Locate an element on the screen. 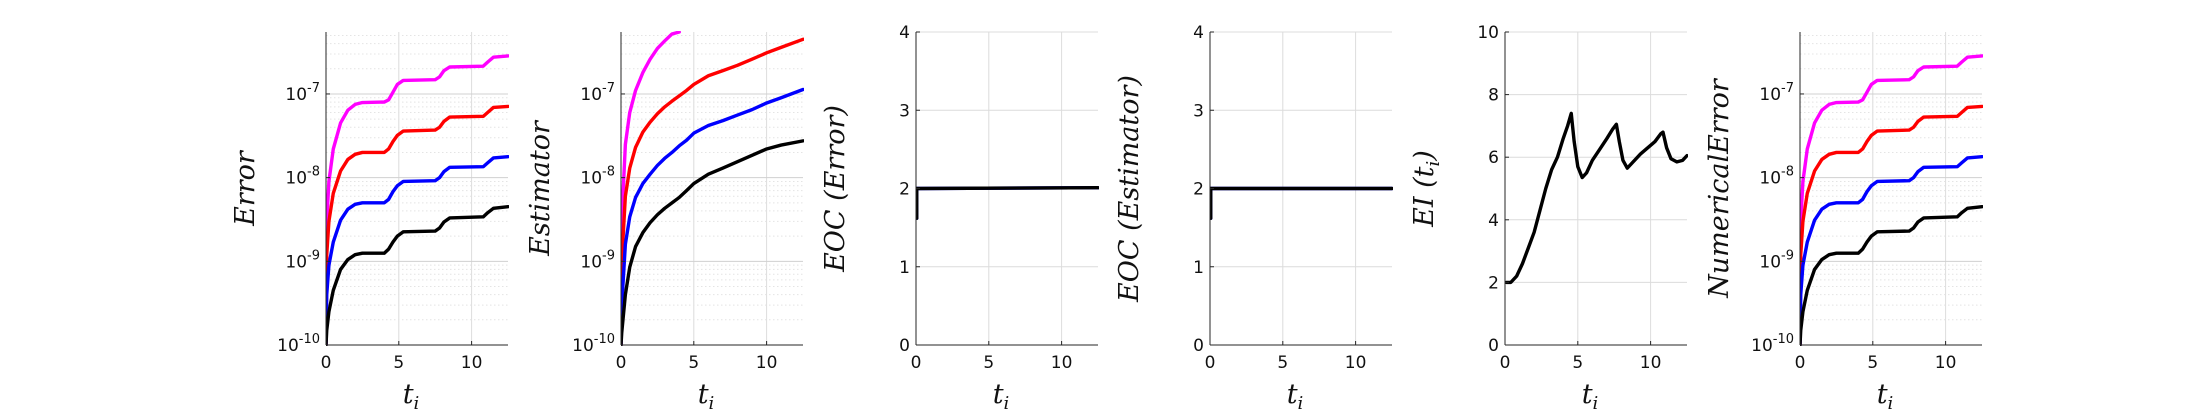  y-axis-label: Error is located at coordinates (245, 188).